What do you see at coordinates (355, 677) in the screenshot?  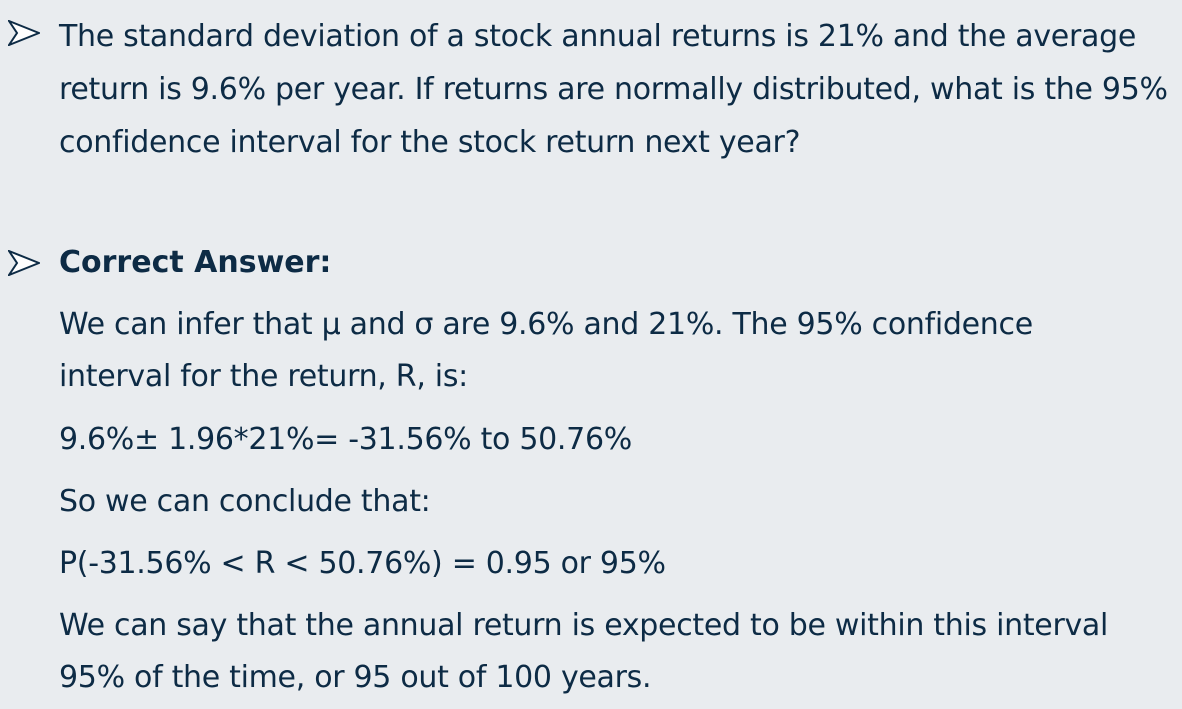 I see `answer-line: 95% of the time, or 95 out of 100 years.` at bounding box center [355, 677].